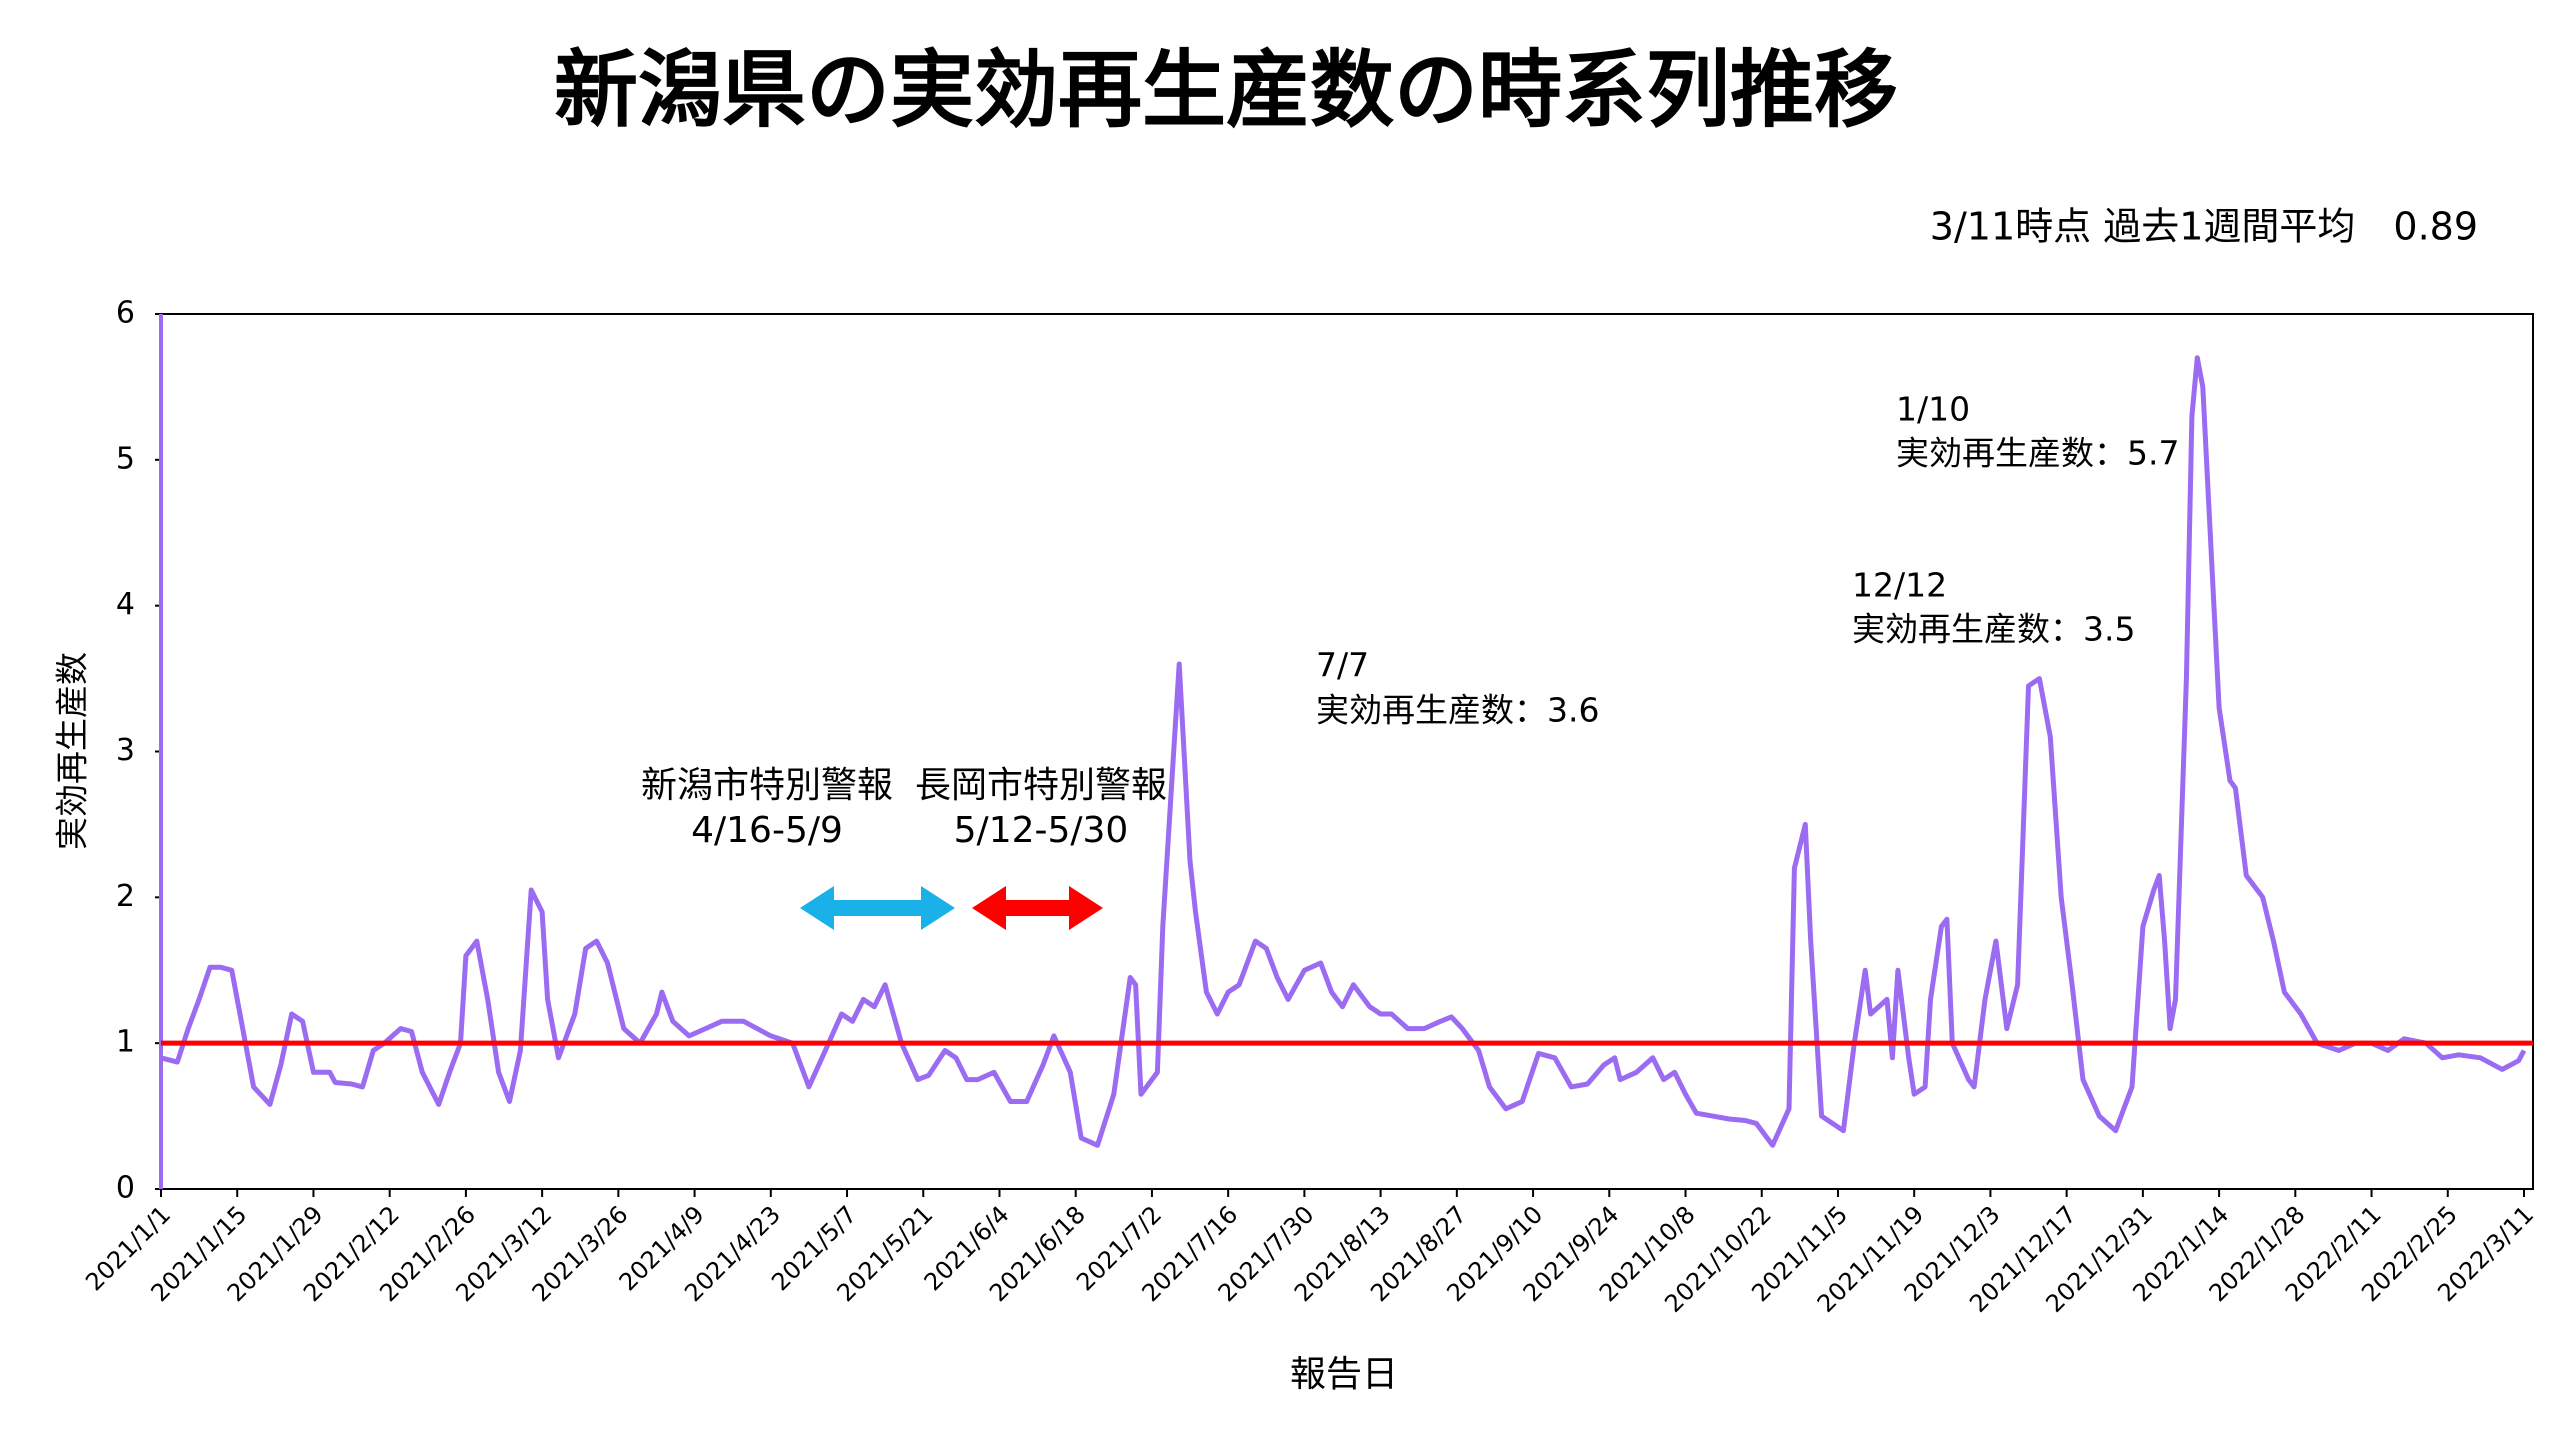 The height and width of the screenshot is (1440, 2560). Describe the element at coordinates (1899, 585) in the screenshot. I see `annotation: 12/12` at that location.